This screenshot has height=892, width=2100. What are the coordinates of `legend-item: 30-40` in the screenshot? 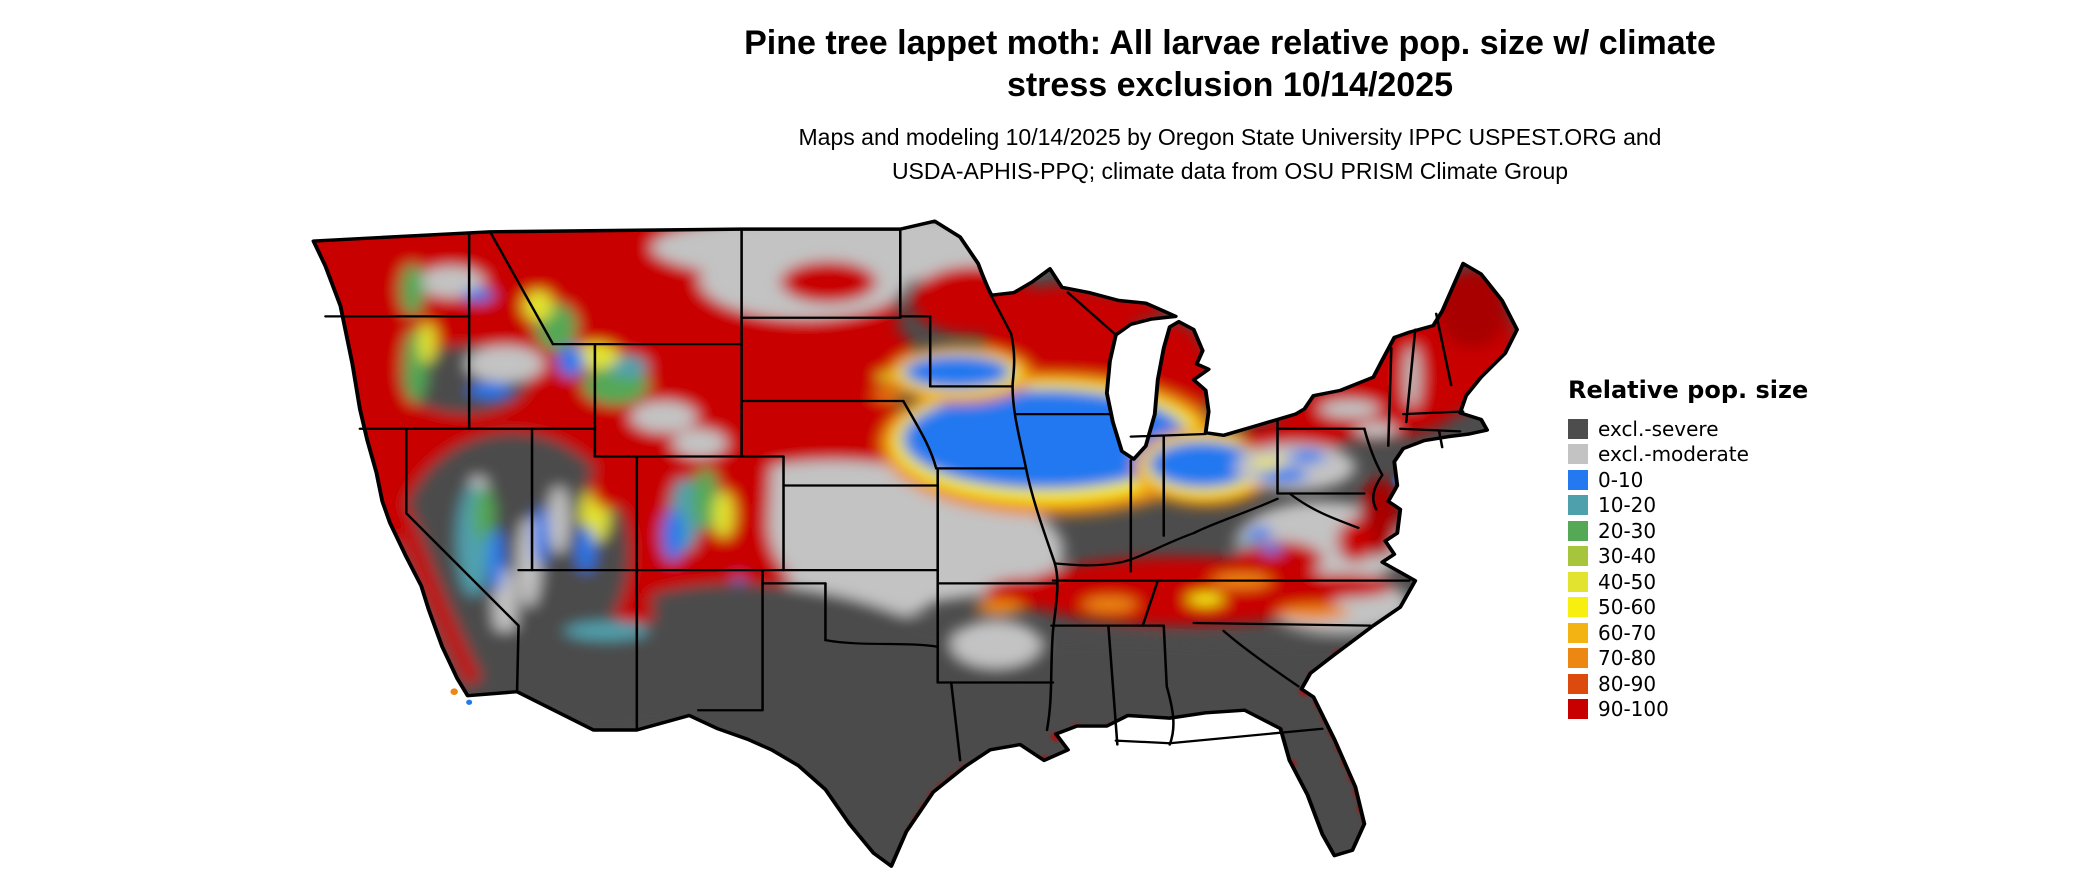 It's located at (1718, 557).